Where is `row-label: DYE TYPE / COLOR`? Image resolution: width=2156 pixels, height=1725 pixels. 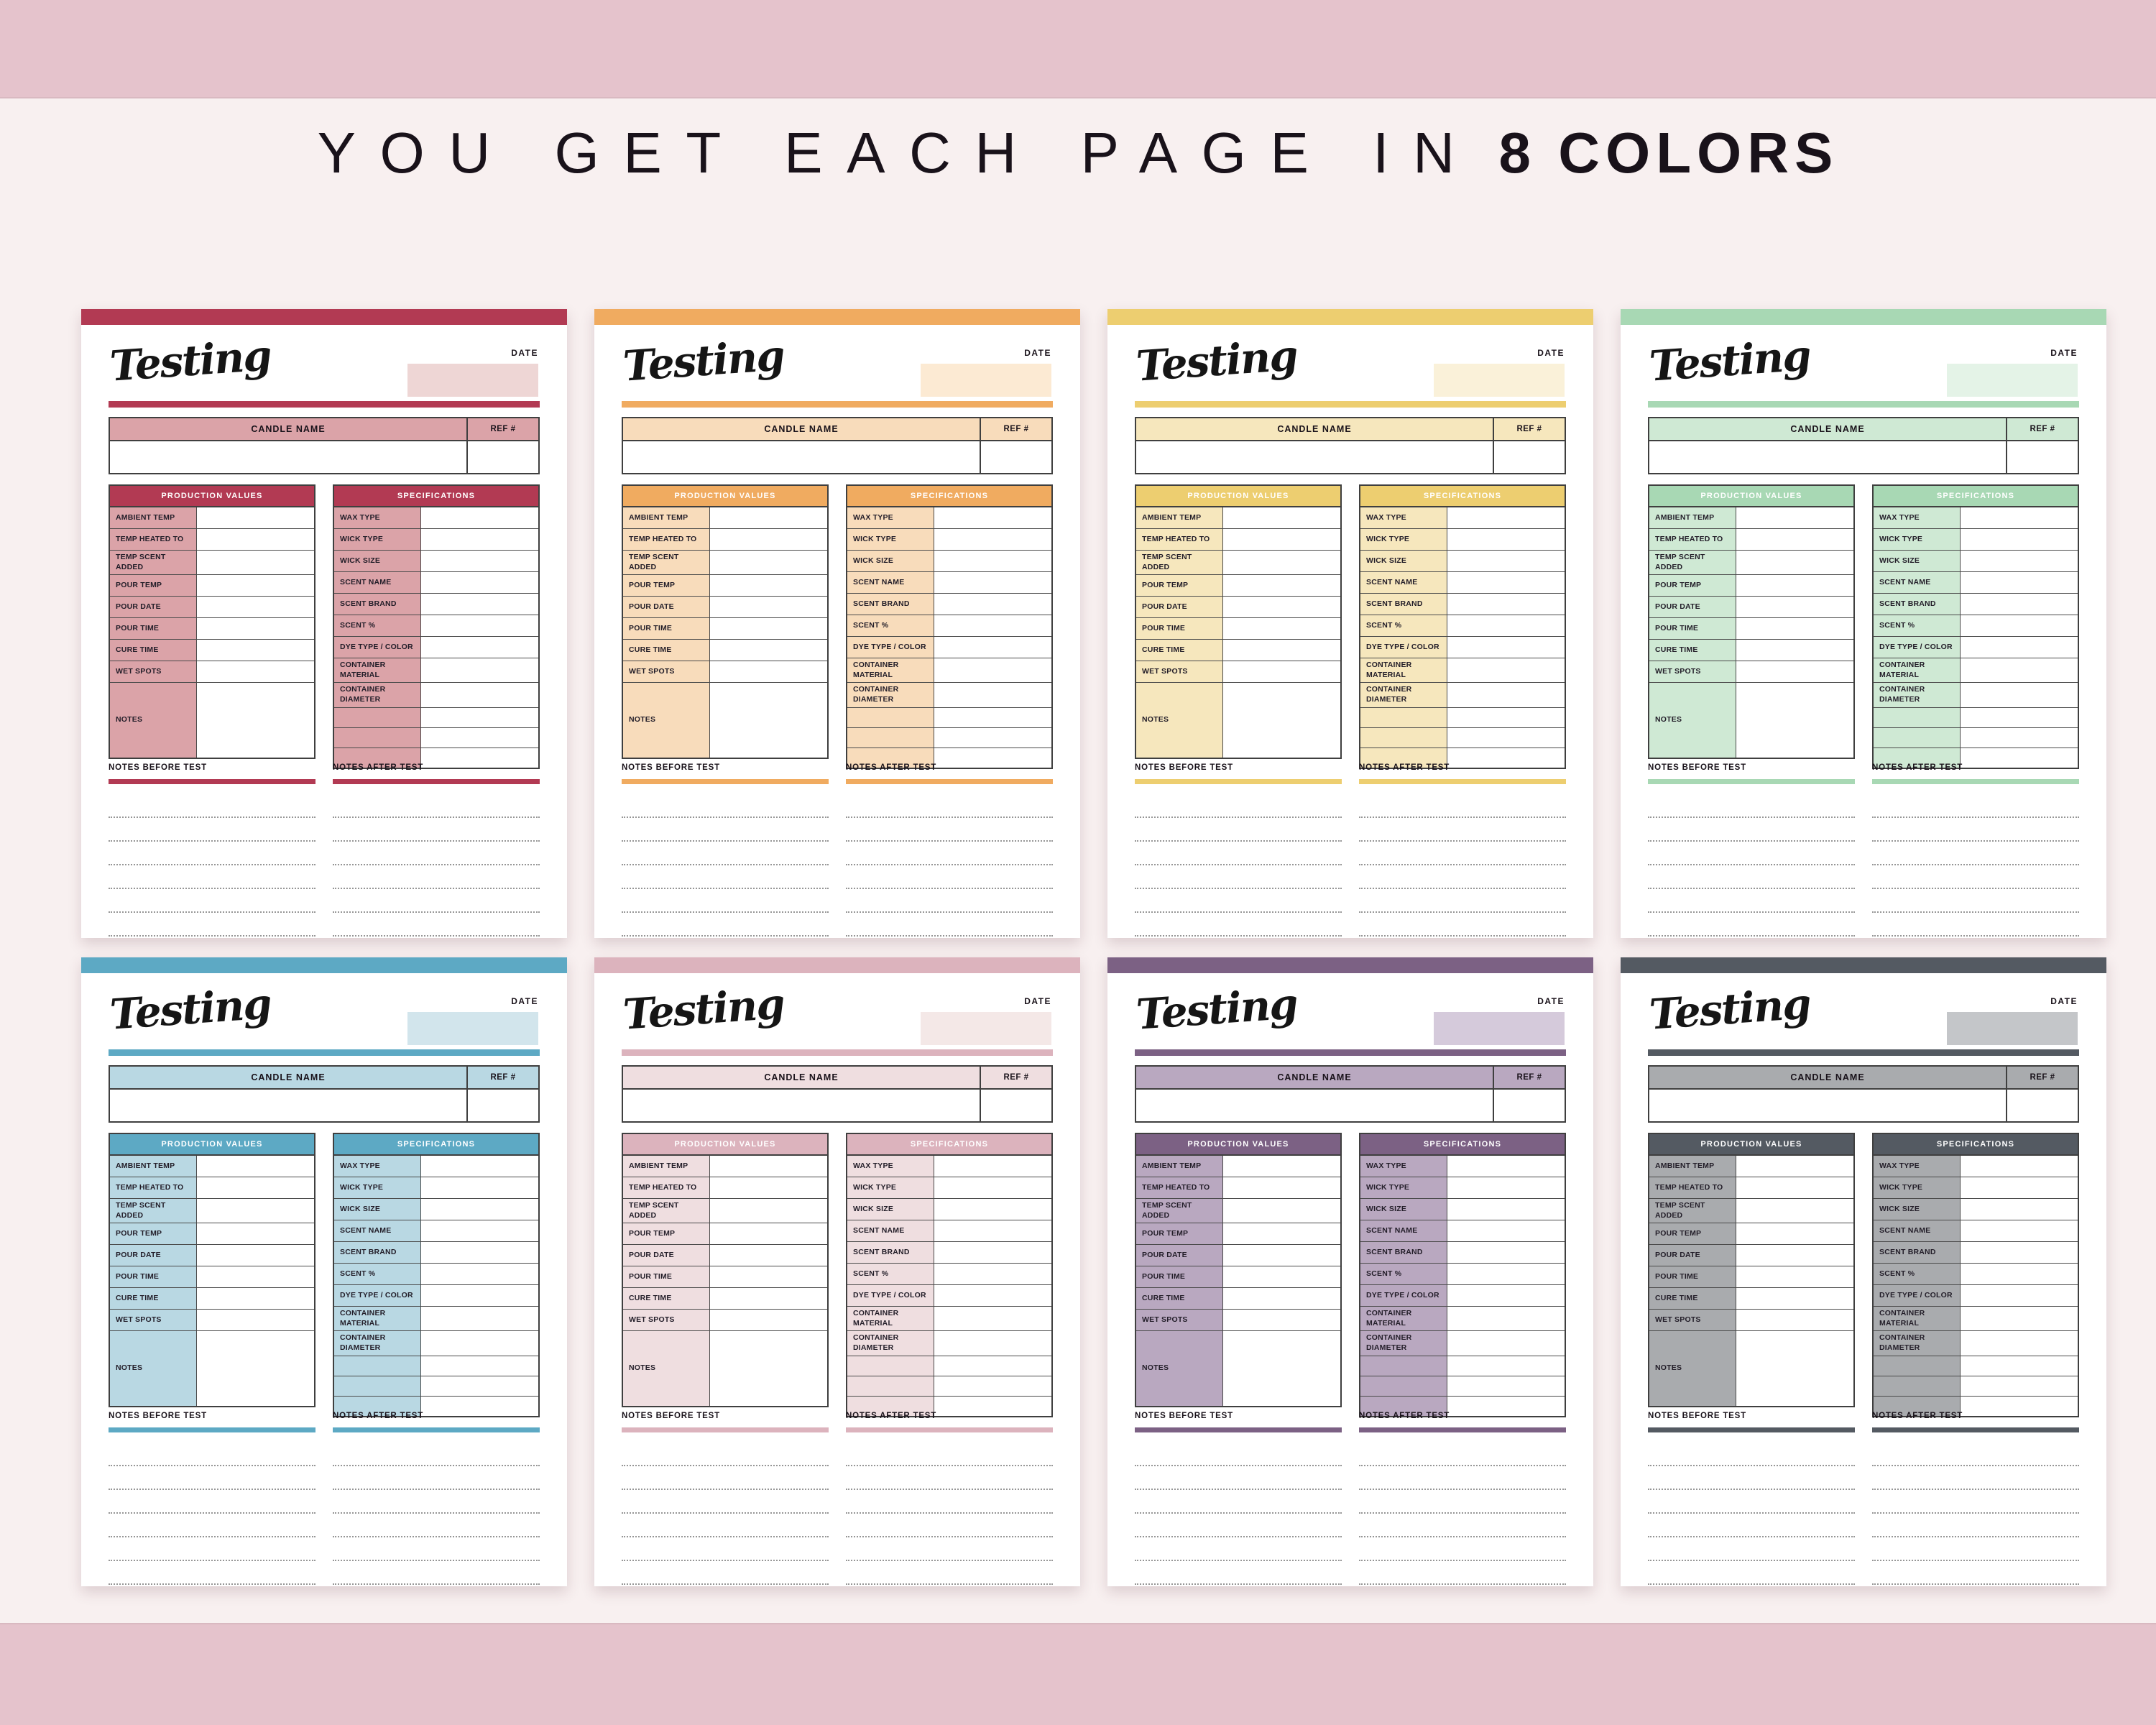
row-label: DYE TYPE / COLOR is located at coordinates (1917, 1295).